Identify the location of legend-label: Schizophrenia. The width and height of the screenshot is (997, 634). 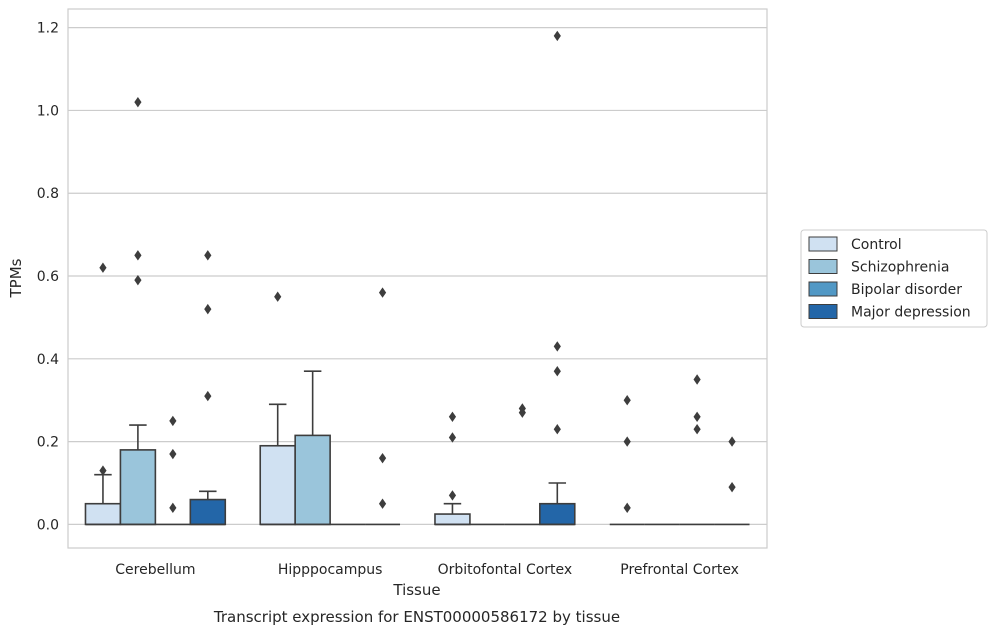
(900, 268).